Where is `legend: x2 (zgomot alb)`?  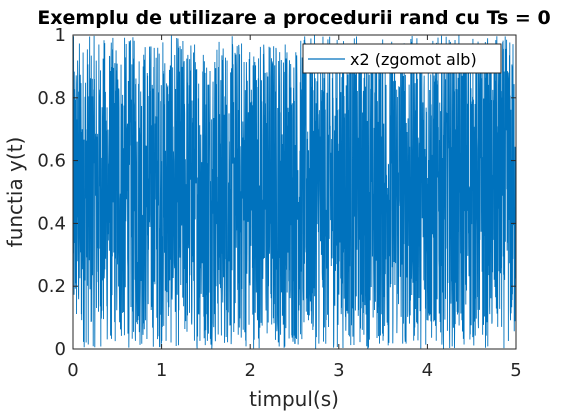
legend: x2 (zgomot alb) is located at coordinates (402, 58).